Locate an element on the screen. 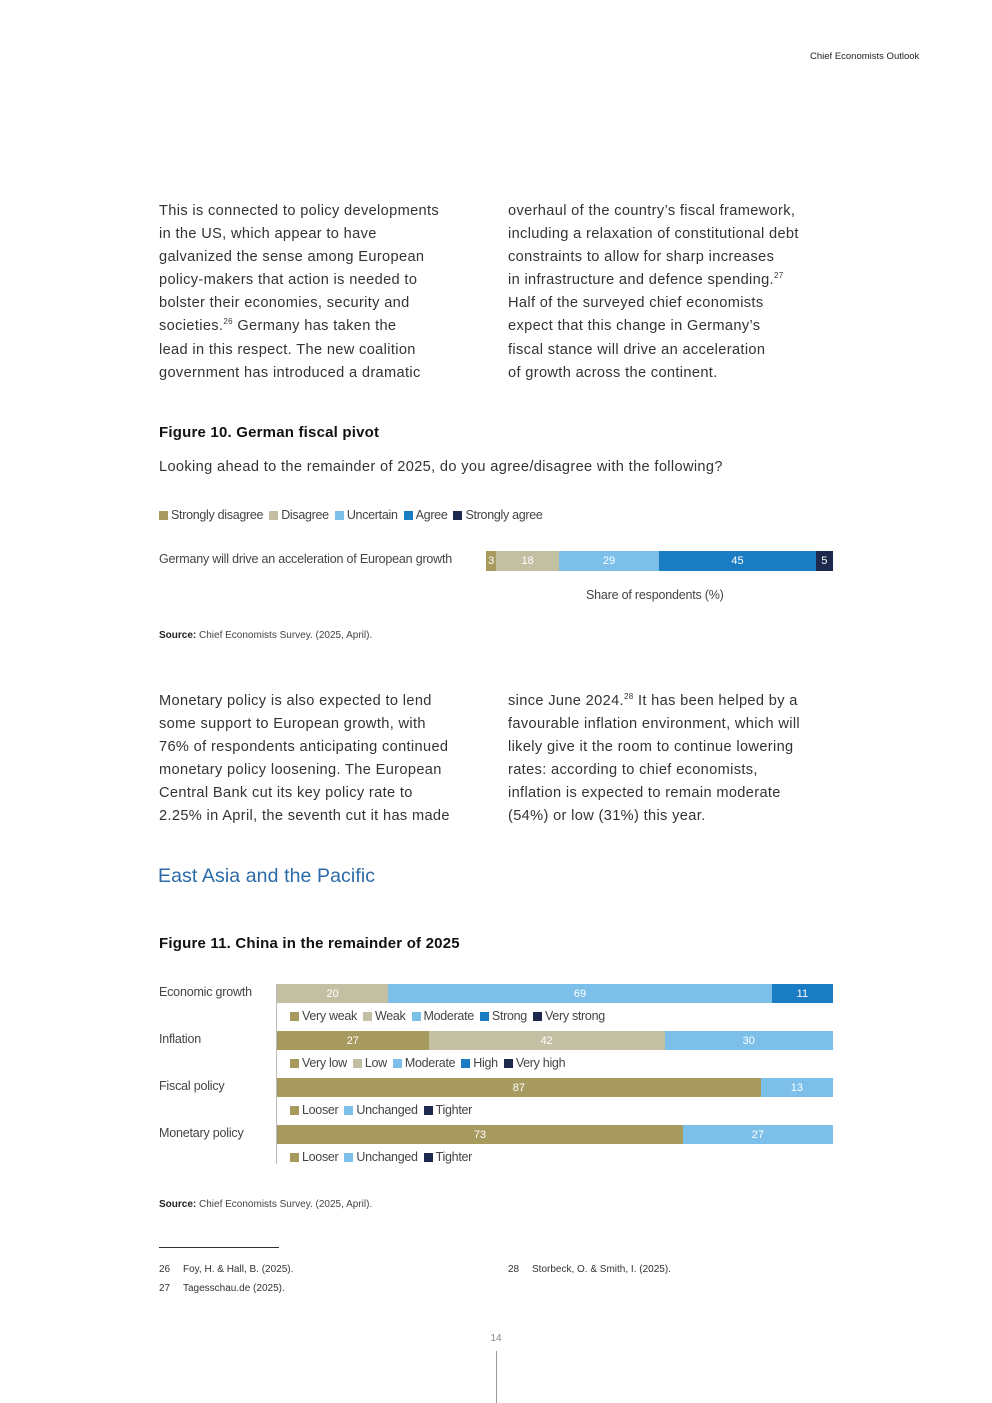 The image size is (992, 1403). footnote-ref: 26 is located at coordinates (228, 322).